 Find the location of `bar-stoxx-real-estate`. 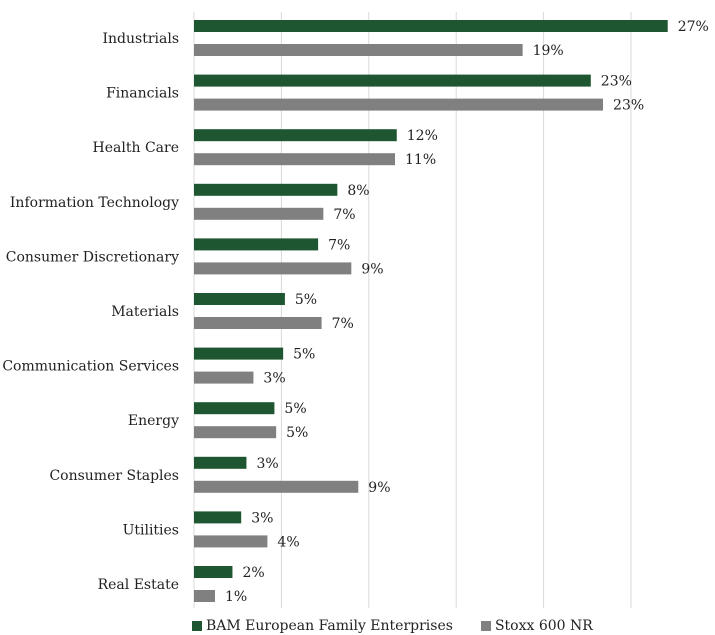

bar-stoxx-real-estate is located at coordinates (204, 596).